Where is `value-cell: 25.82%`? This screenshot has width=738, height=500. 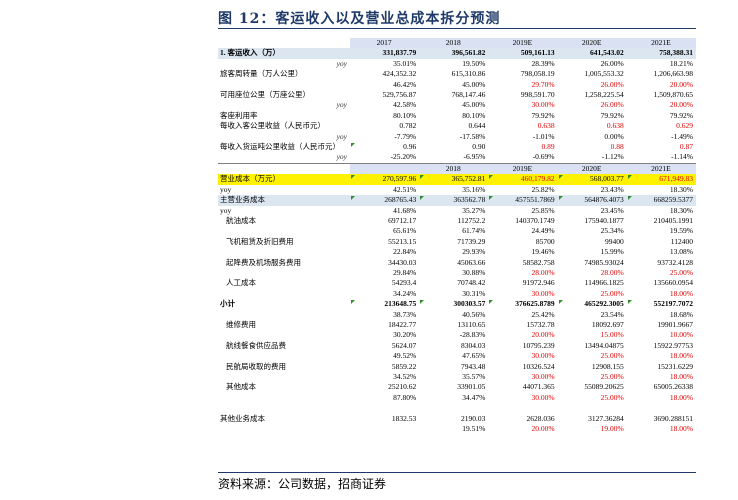 value-cell: 25.82% is located at coordinates (543, 189).